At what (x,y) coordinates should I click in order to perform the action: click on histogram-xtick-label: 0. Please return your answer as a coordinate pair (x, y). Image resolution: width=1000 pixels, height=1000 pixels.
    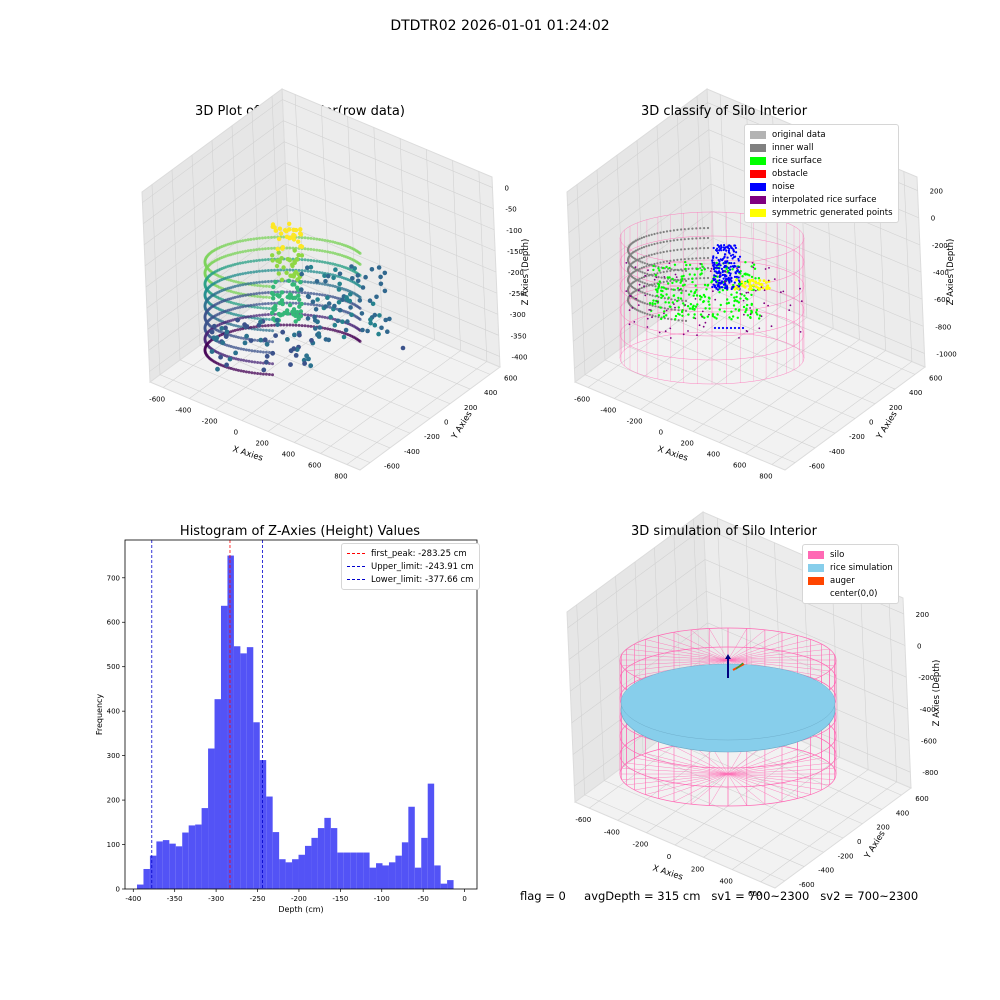
    Looking at the image, I should click on (464, 899).